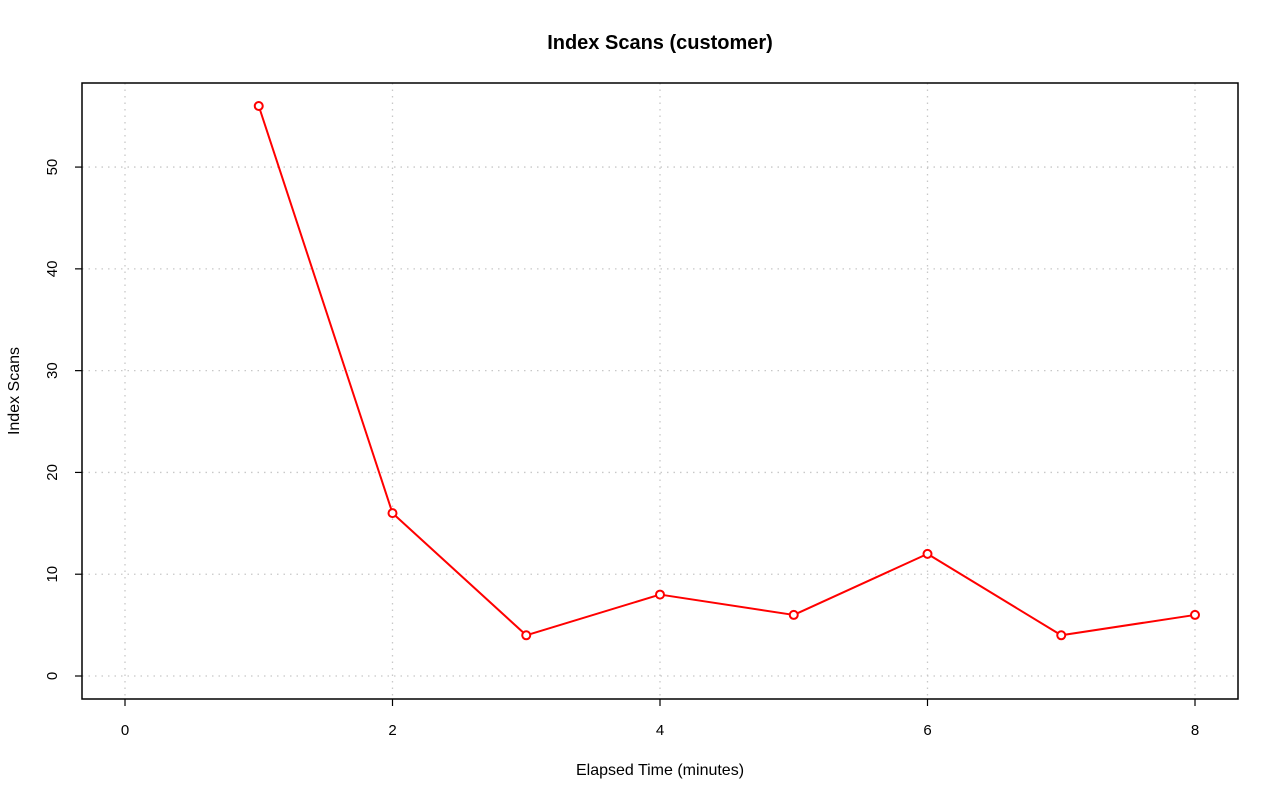  I want to click on y-tick-label: 40, so click(52, 269).